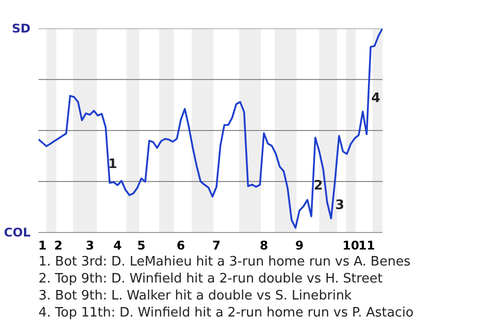 The height and width of the screenshot is (320, 480). Describe the element at coordinates (21, 29) in the screenshot. I see `text: SD` at that location.